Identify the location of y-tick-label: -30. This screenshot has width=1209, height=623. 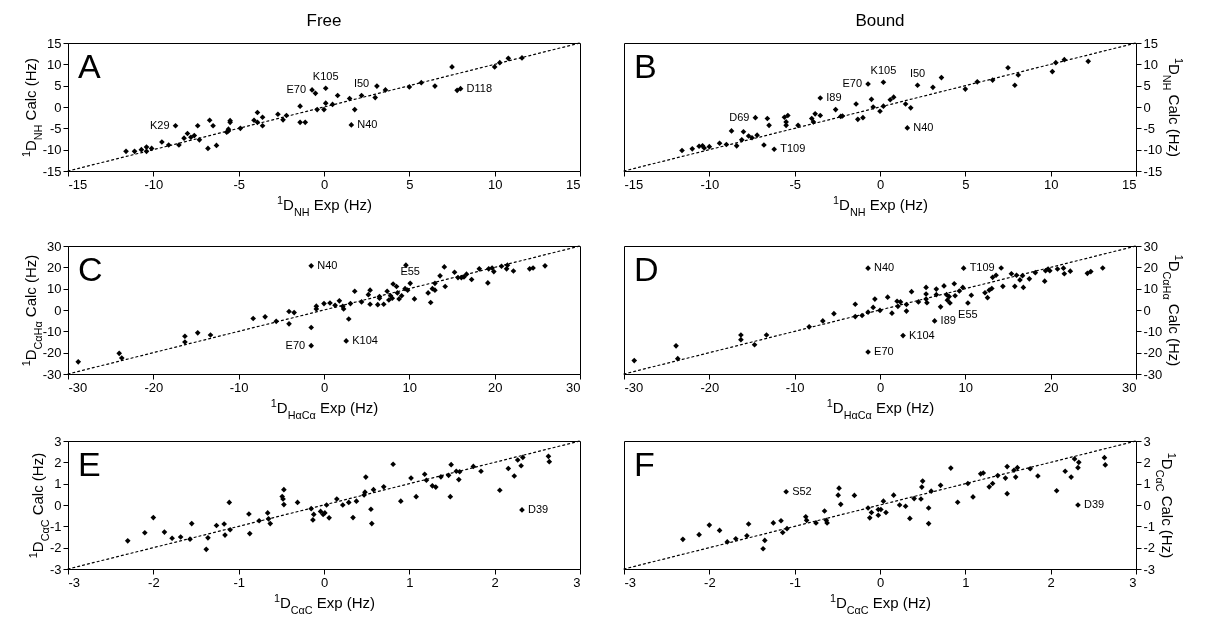
(1153, 374).